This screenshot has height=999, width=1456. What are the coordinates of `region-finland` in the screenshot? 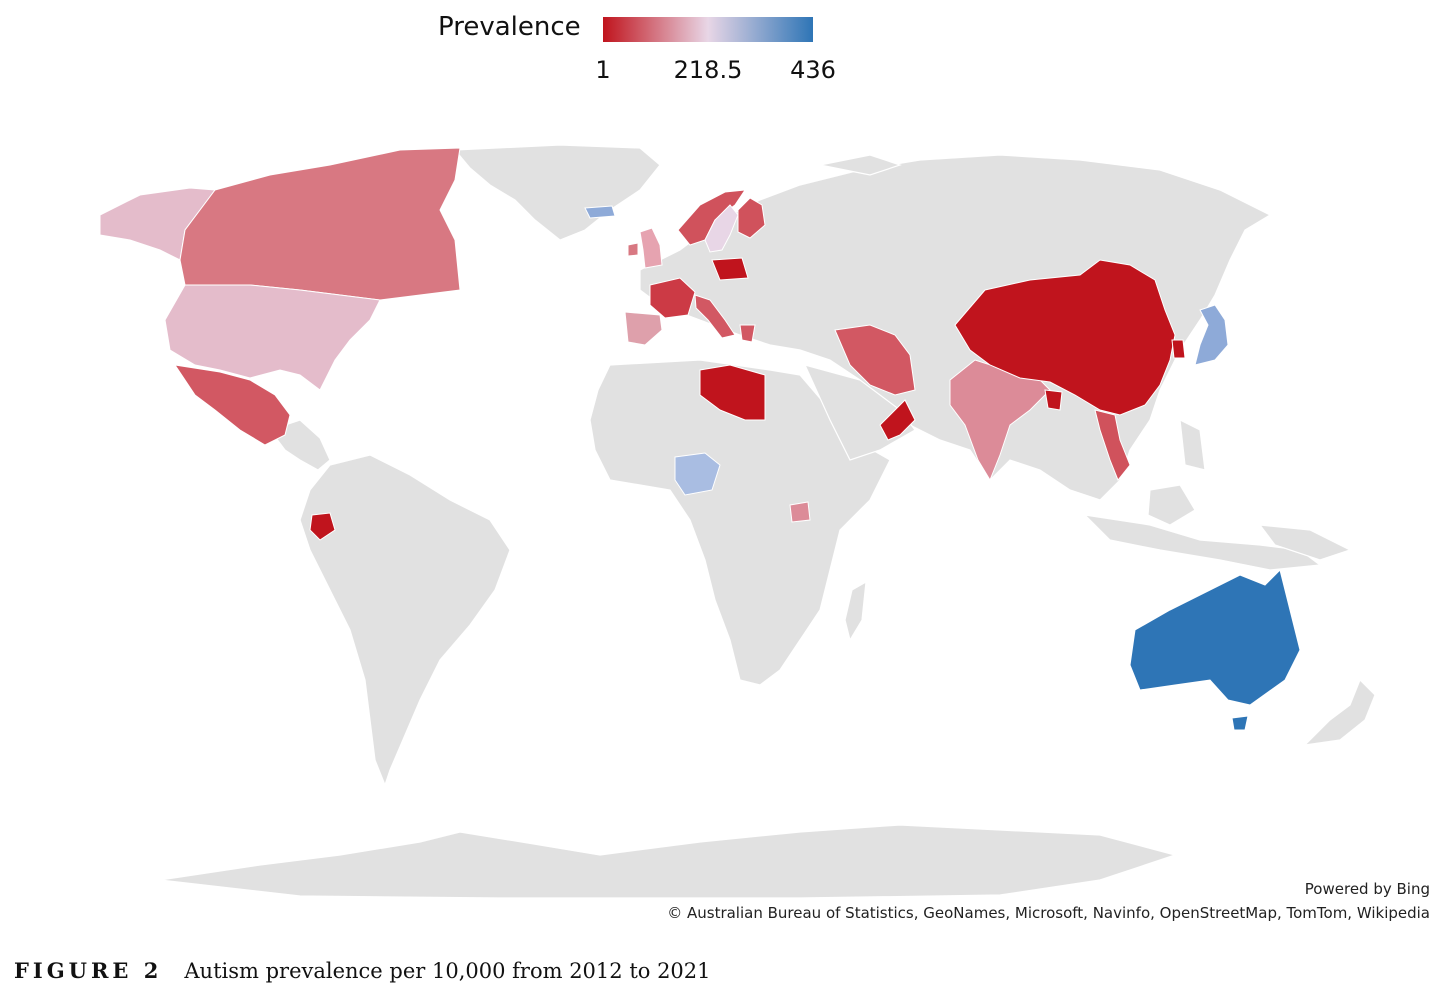 It's located at (751, 218).